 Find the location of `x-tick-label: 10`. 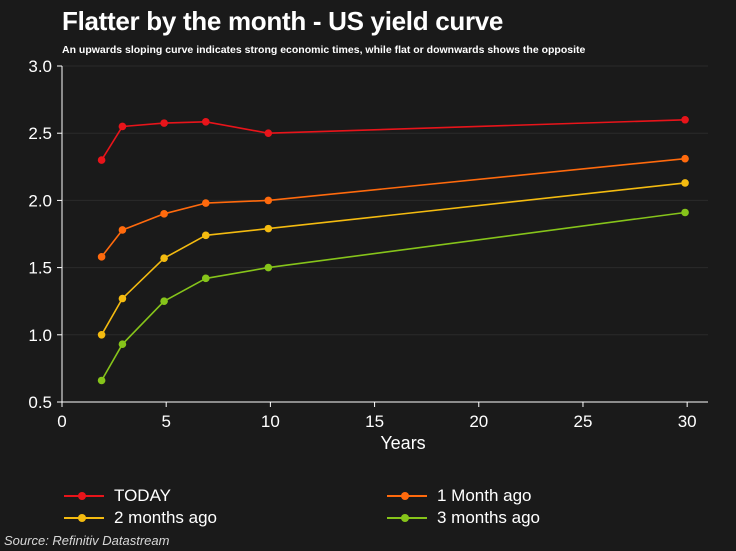

x-tick-label: 10 is located at coordinates (270, 421).